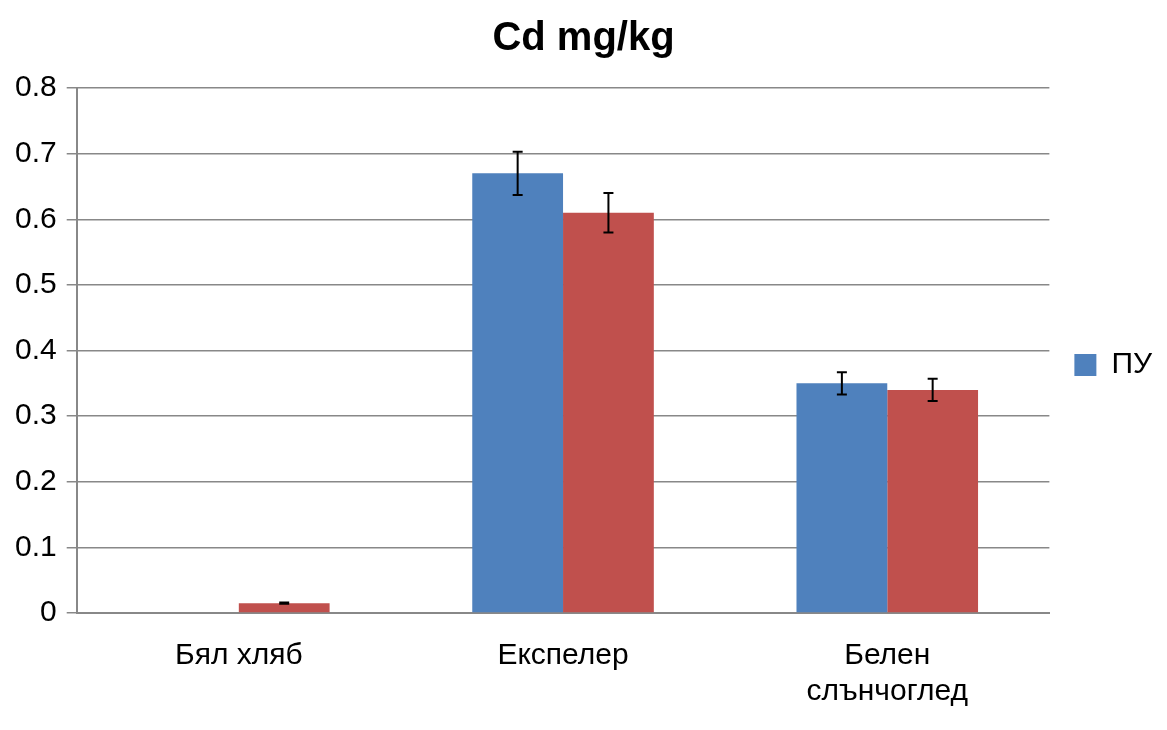 Image resolution: width=1167 pixels, height=730 pixels. What do you see at coordinates (238, 654) in the screenshot?
I see `x-tick-label: Бял хляб` at bounding box center [238, 654].